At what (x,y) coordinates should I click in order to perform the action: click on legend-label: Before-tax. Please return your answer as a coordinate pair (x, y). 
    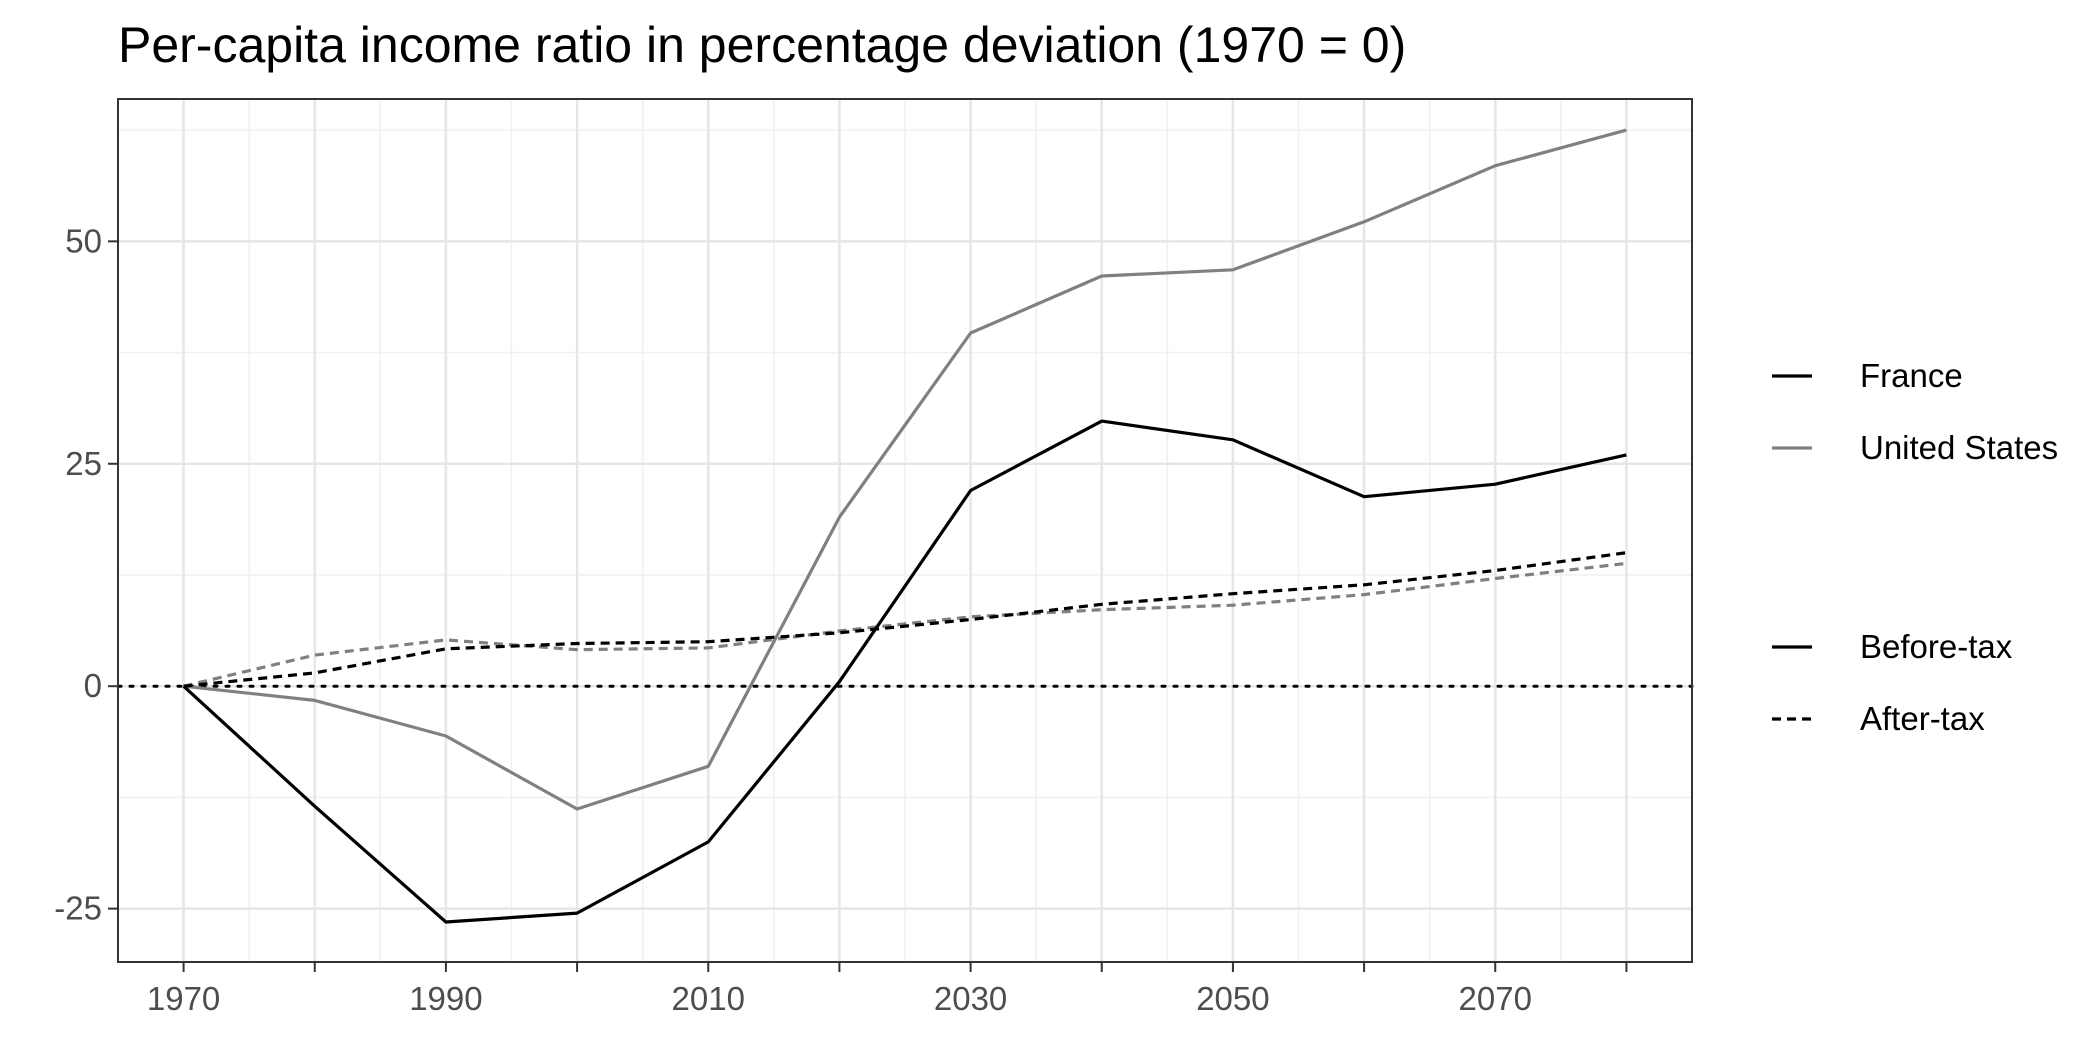
    Looking at the image, I should click on (1936, 646).